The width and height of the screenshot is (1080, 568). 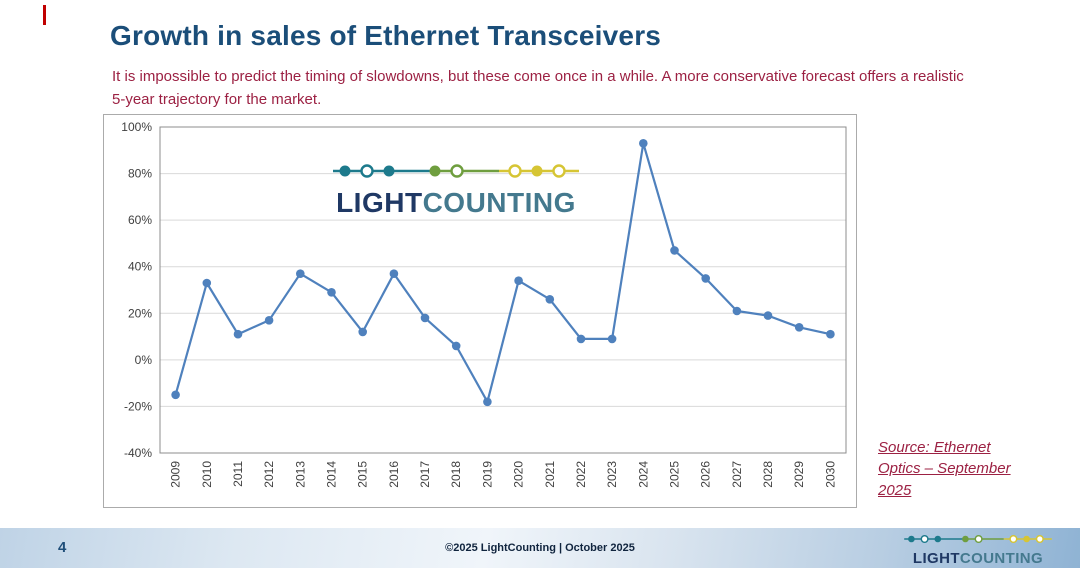 What do you see at coordinates (581, 474) in the screenshot?
I see `svg-text: 2022` at bounding box center [581, 474].